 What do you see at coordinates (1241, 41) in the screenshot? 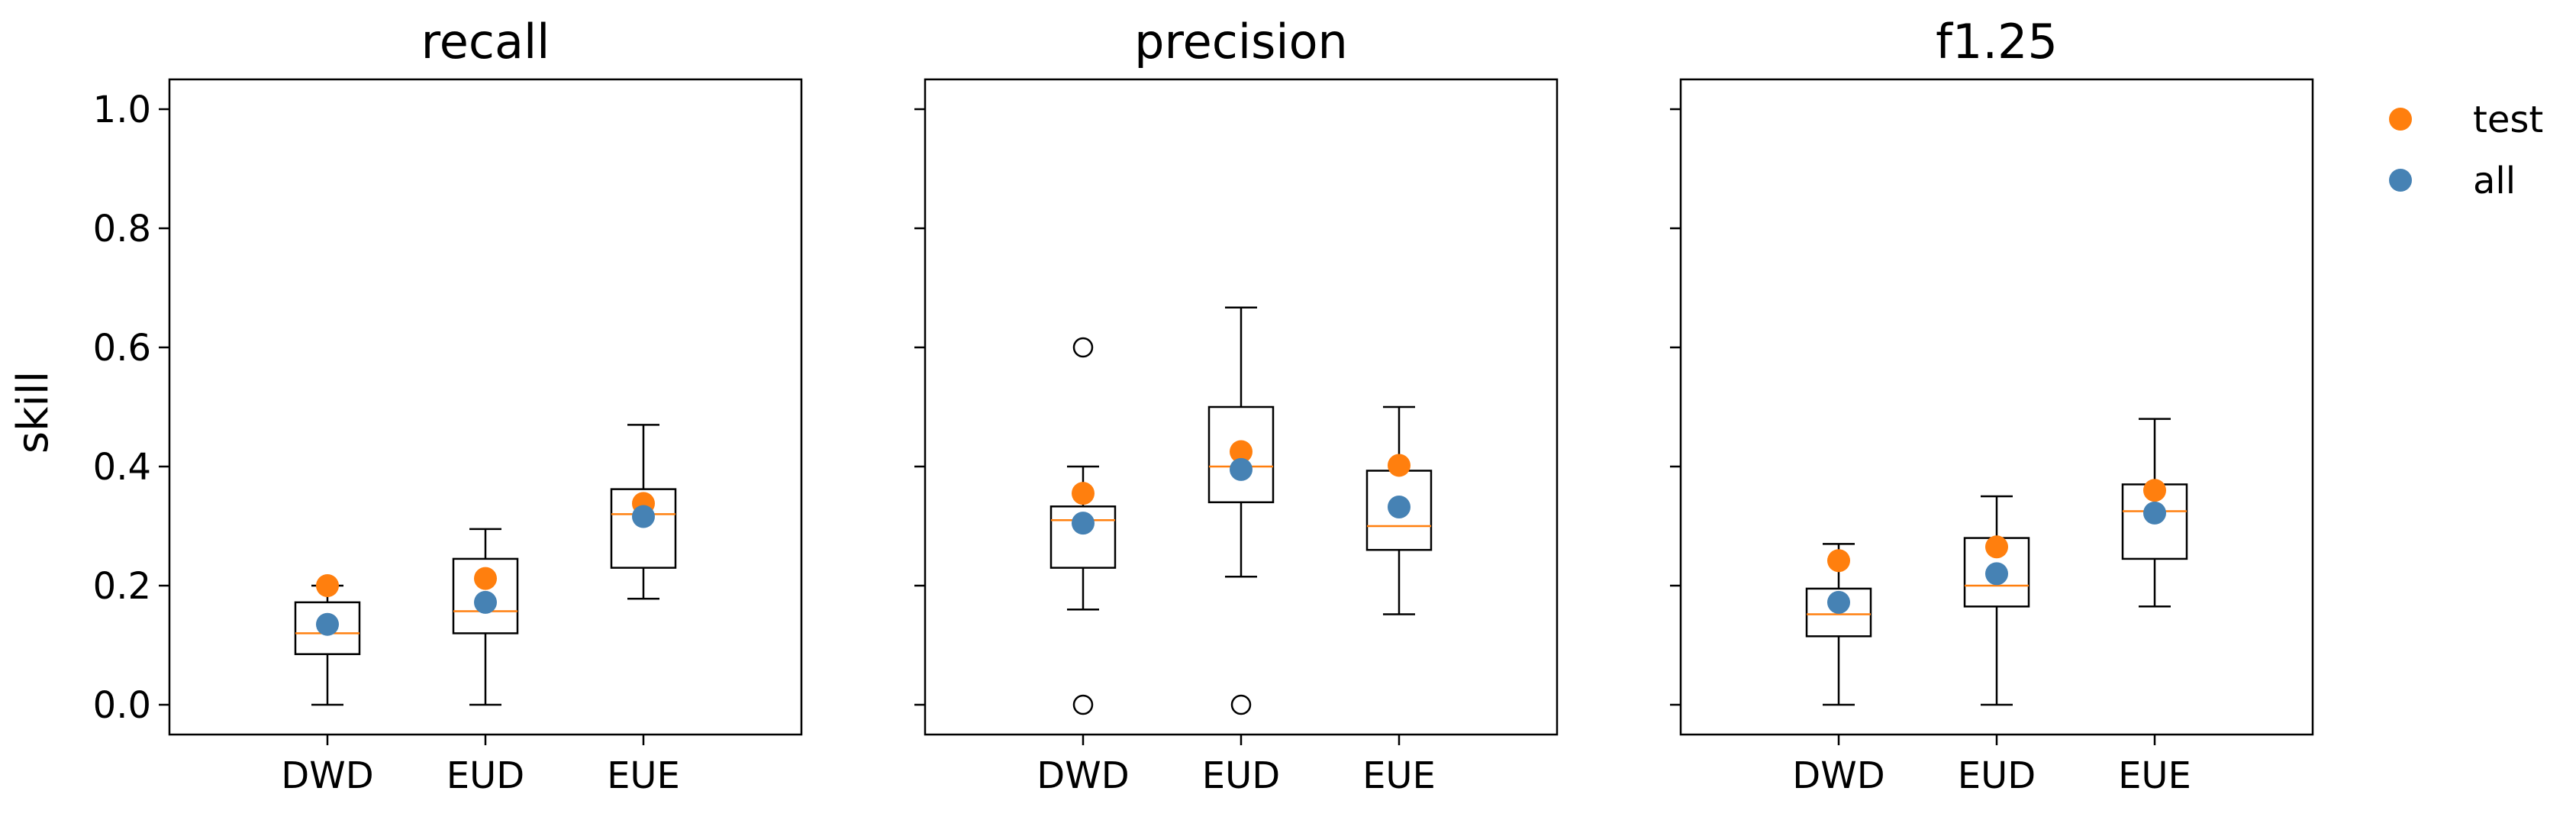
I see `panel-title: precision` at bounding box center [1241, 41].